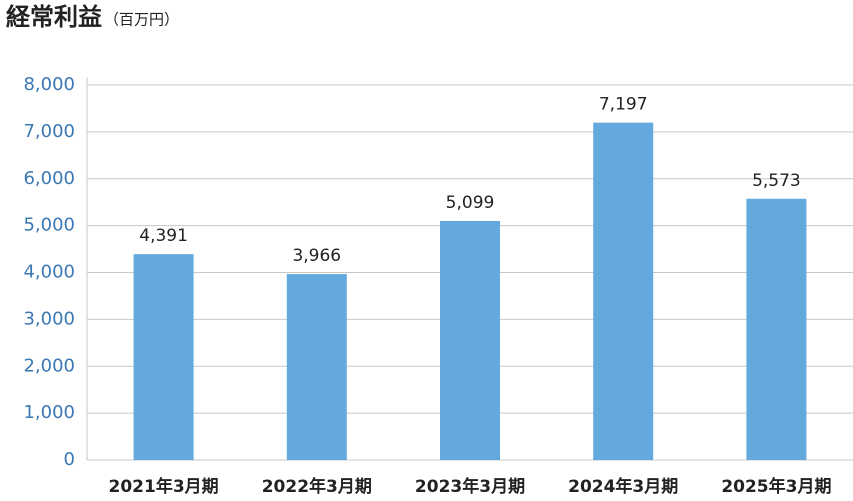 This screenshot has width=853, height=501. I want to click on y-tick-label: 3,000, so click(49, 318).